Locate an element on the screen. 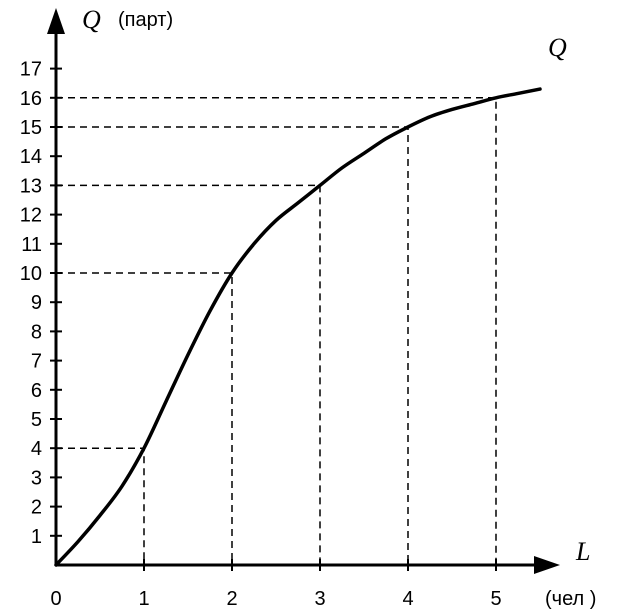 Image resolution: width=629 pixels, height=616 pixels. y-tick-label: 15 is located at coordinates (31, 128).